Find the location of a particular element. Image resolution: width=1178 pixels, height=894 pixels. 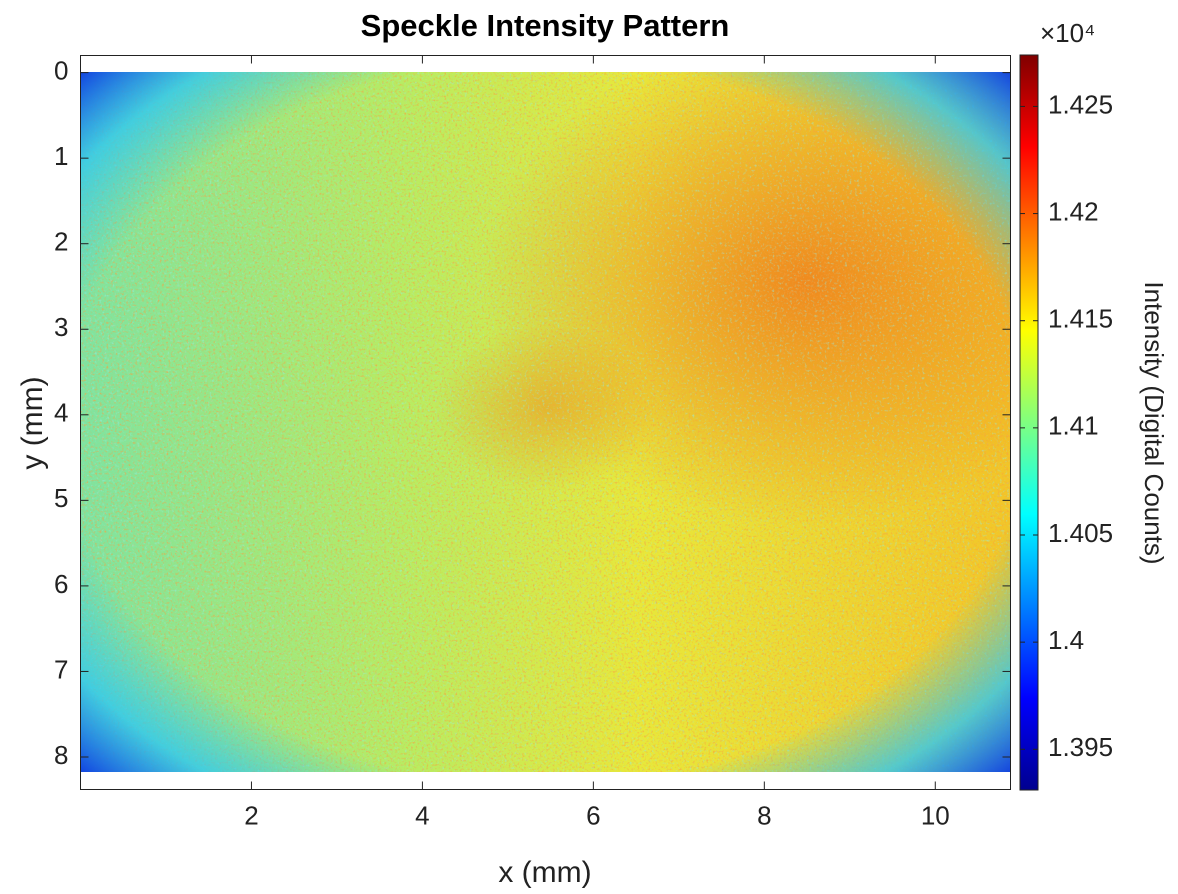

colorbar-tick-label: 1.41 is located at coordinates (1073, 426).